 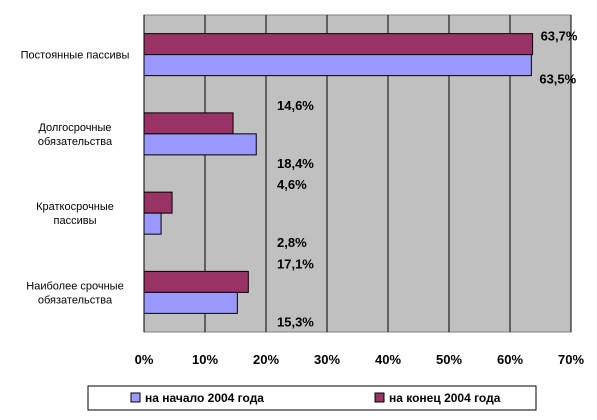 What do you see at coordinates (292, 242) in the screenshot?
I see `data-label: 2,8%` at bounding box center [292, 242].